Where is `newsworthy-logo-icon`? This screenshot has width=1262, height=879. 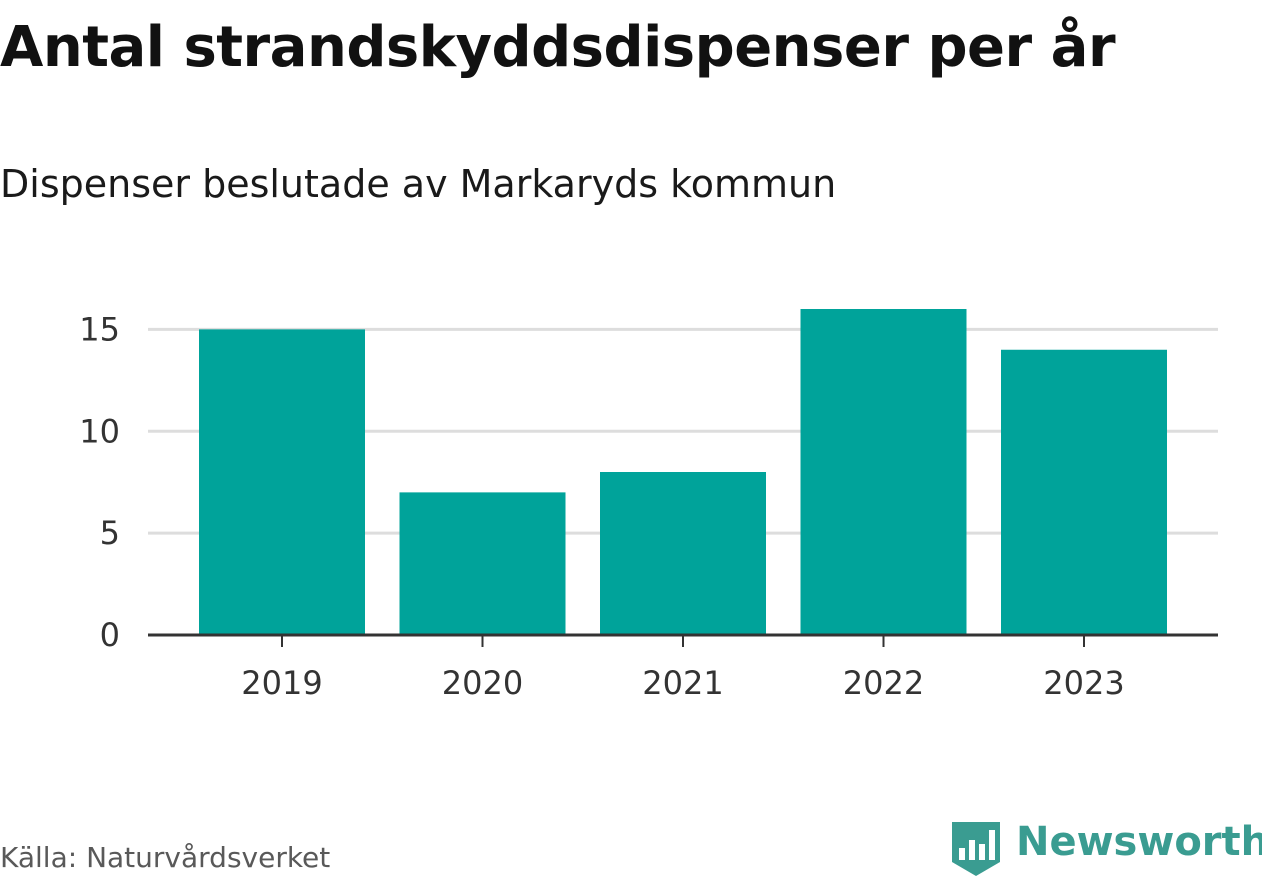
newsworthy-logo-icon is located at coordinates (976, 849).